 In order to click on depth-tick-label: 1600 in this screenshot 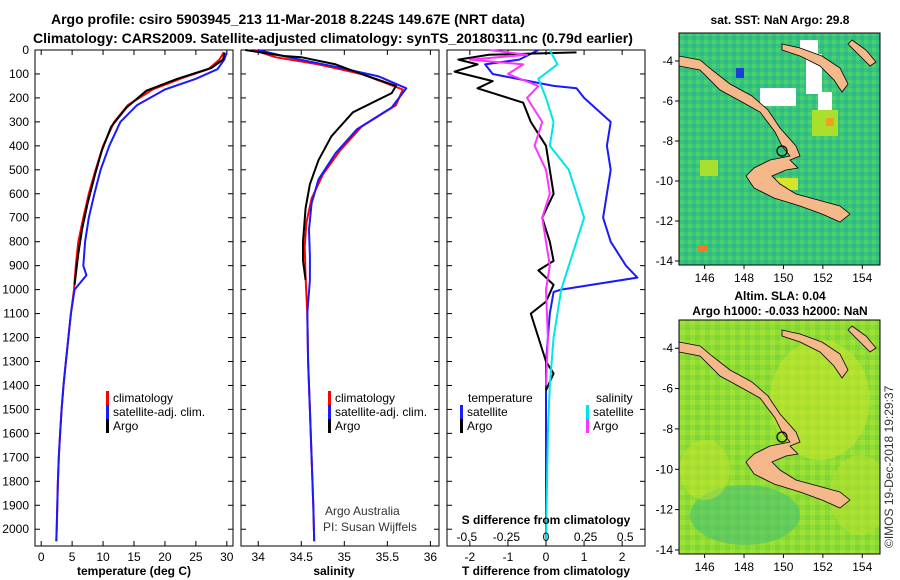, I will do `click(15, 433)`.